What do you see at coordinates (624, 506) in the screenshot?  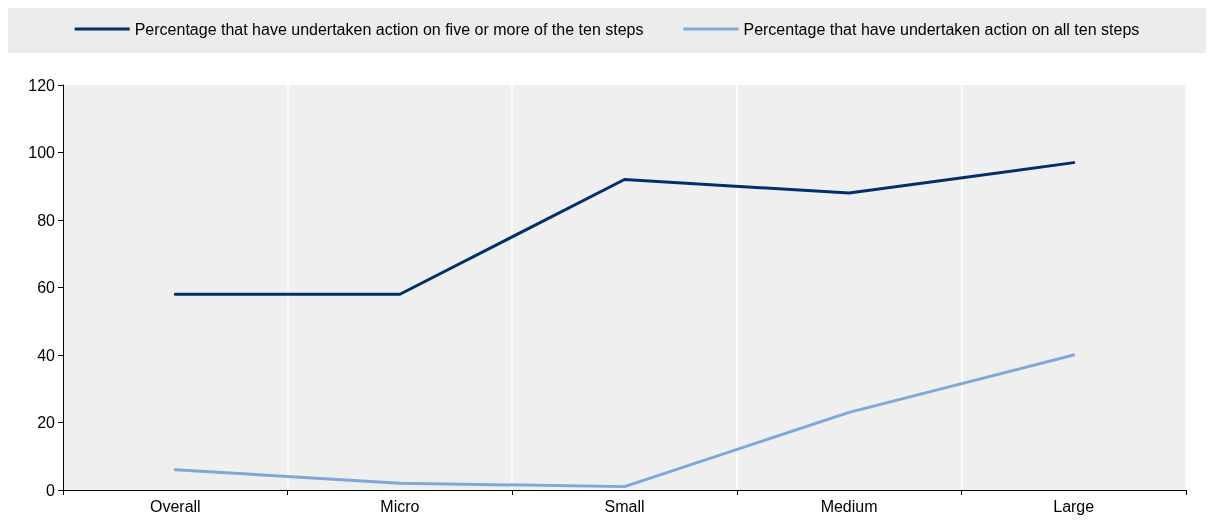 I see `x-tick-label: Small` at bounding box center [624, 506].